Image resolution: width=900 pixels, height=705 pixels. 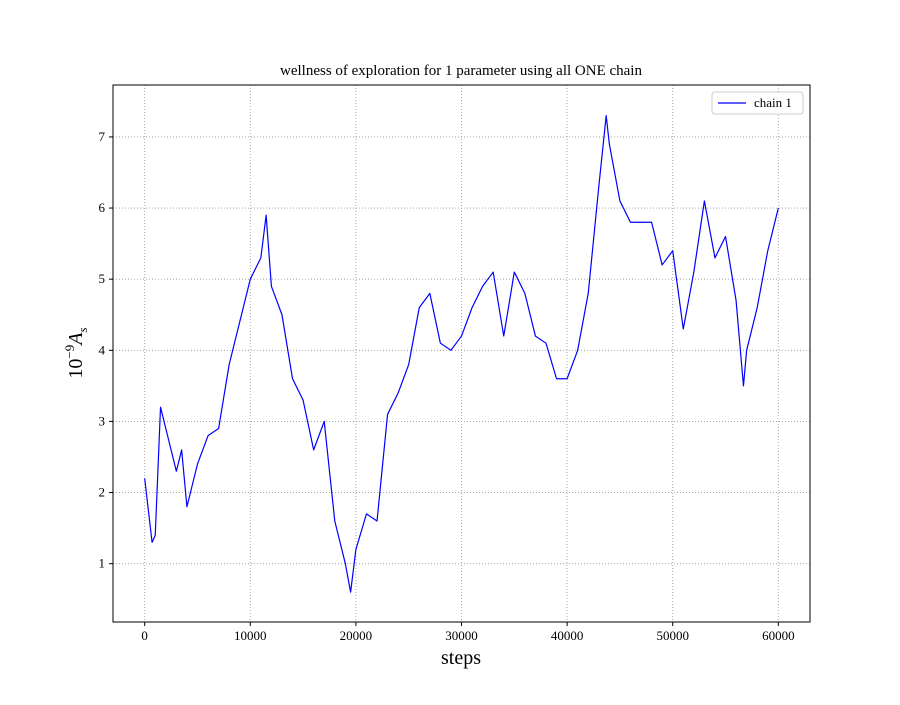 What do you see at coordinates (102, 207) in the screenshot?
I see `y-tick-label: 6` at bounding box center [102, 207].